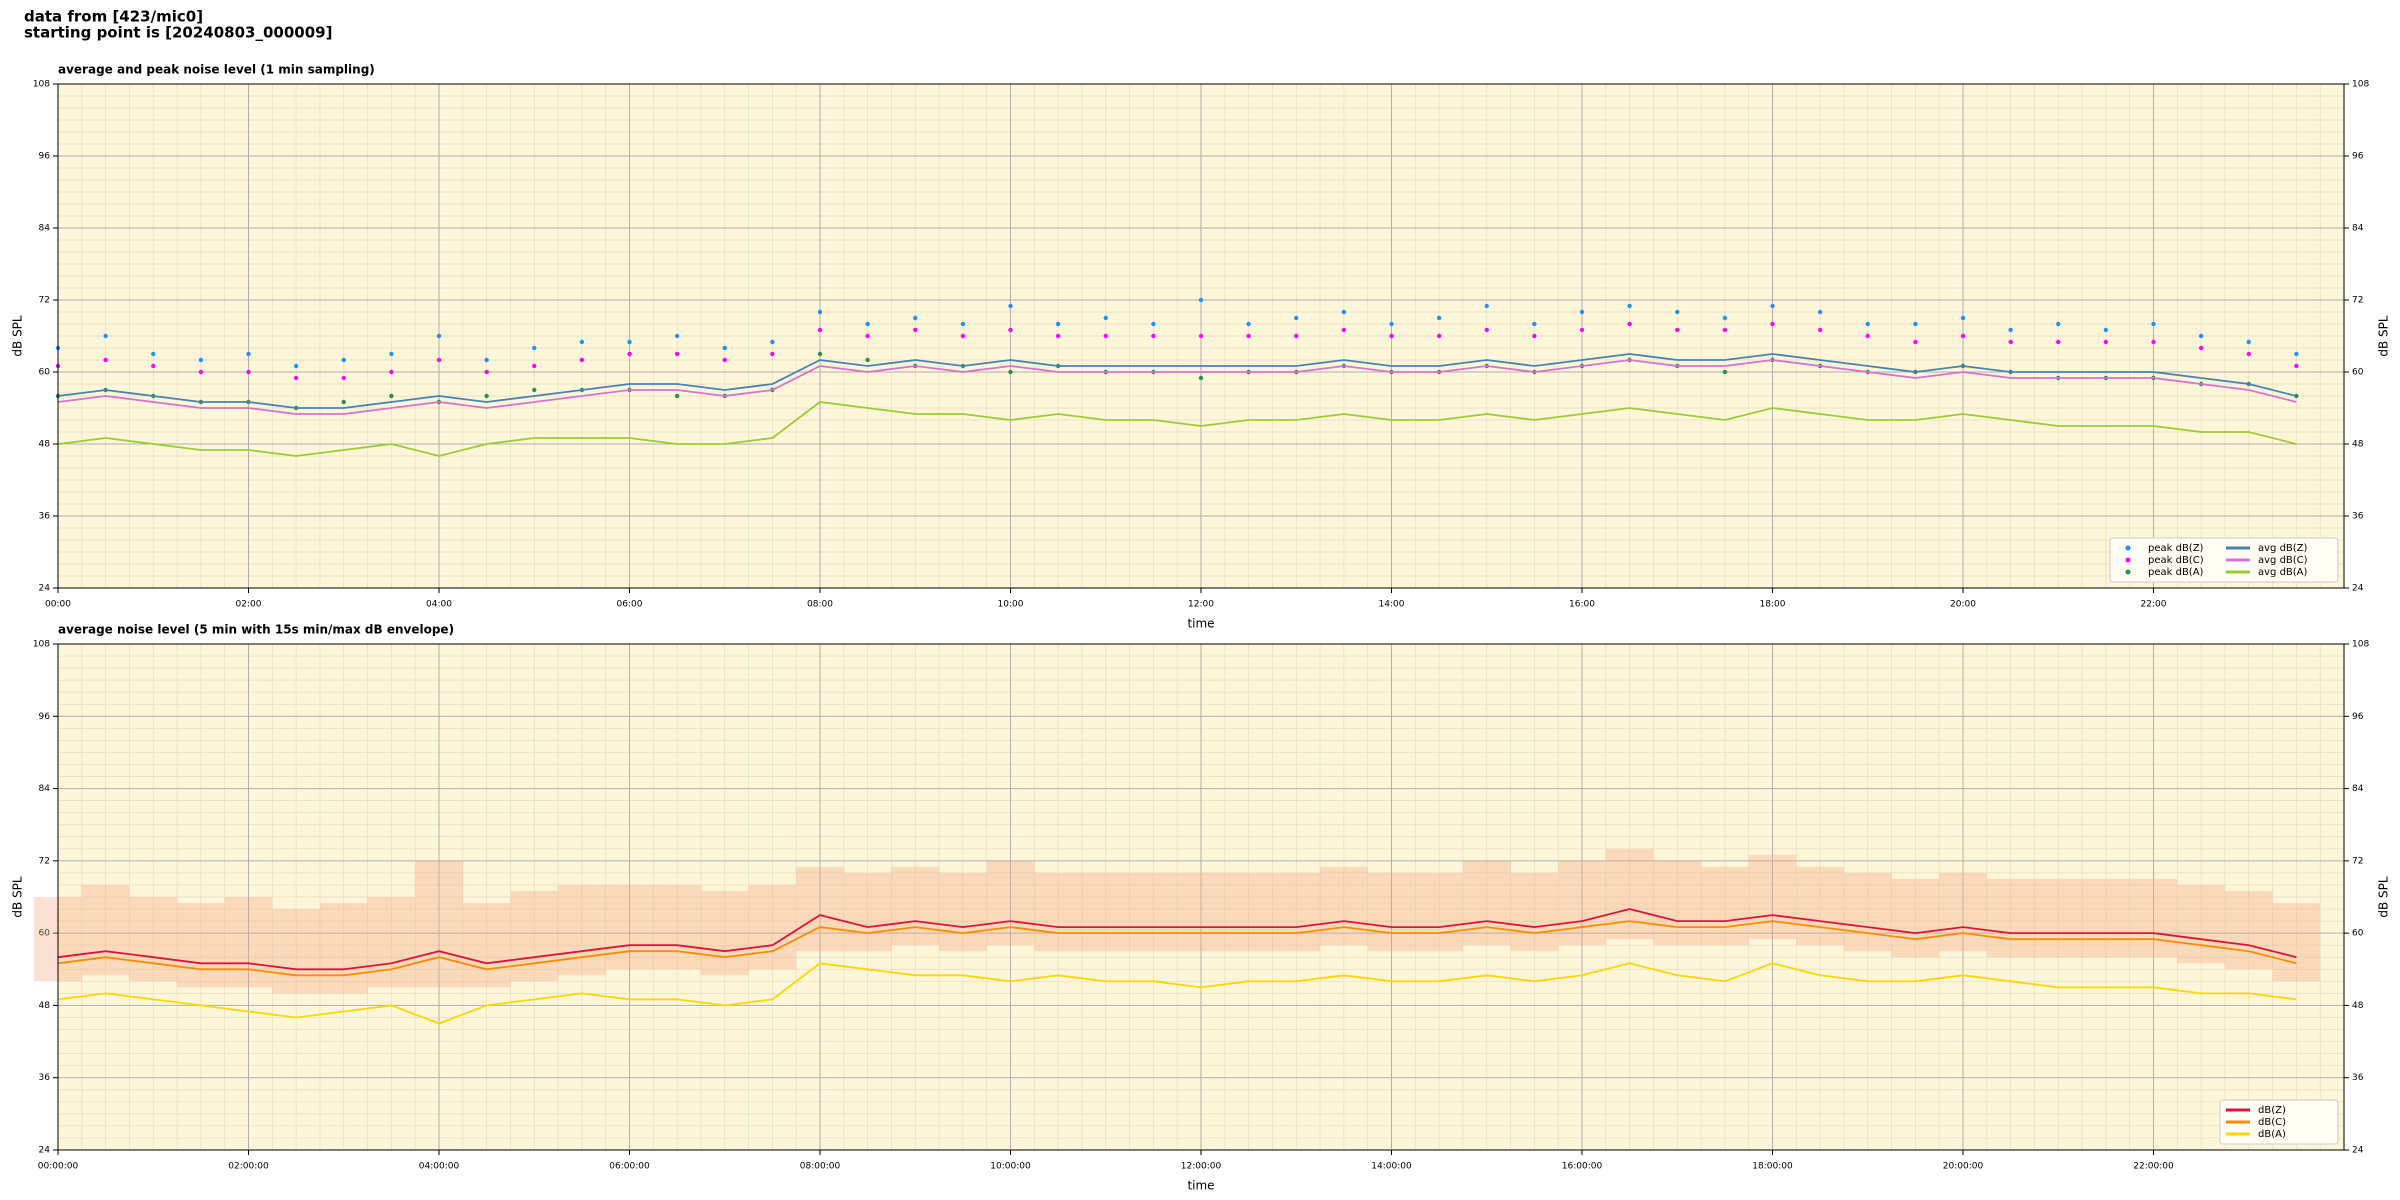 This screenshot has height=1200, width=2400. I want to click on legend-label: avg dB(C), so click(2283, 560).